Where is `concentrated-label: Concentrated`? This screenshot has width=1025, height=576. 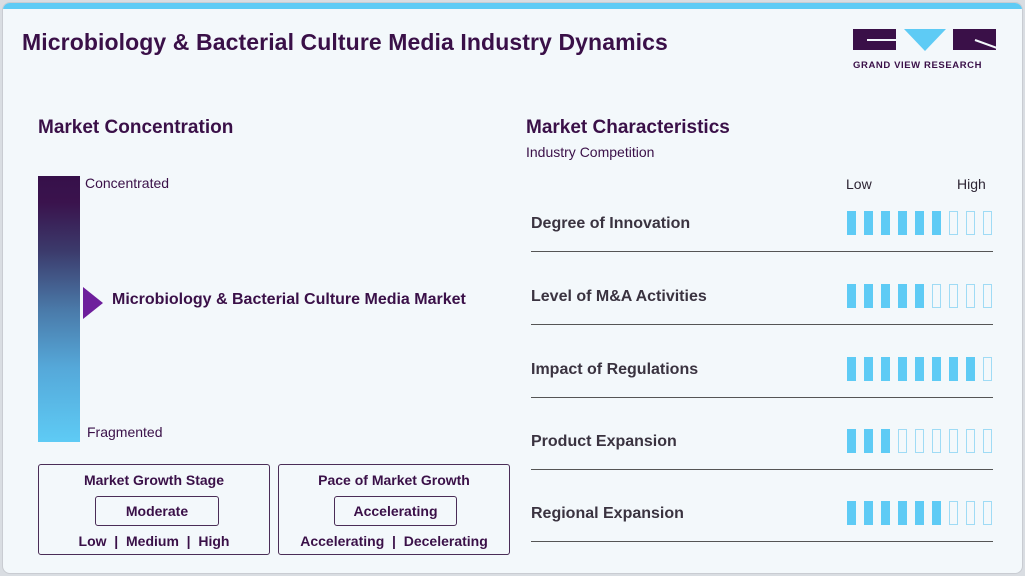
concentrated-label: Concentrated is located at coordinates (127, 183).